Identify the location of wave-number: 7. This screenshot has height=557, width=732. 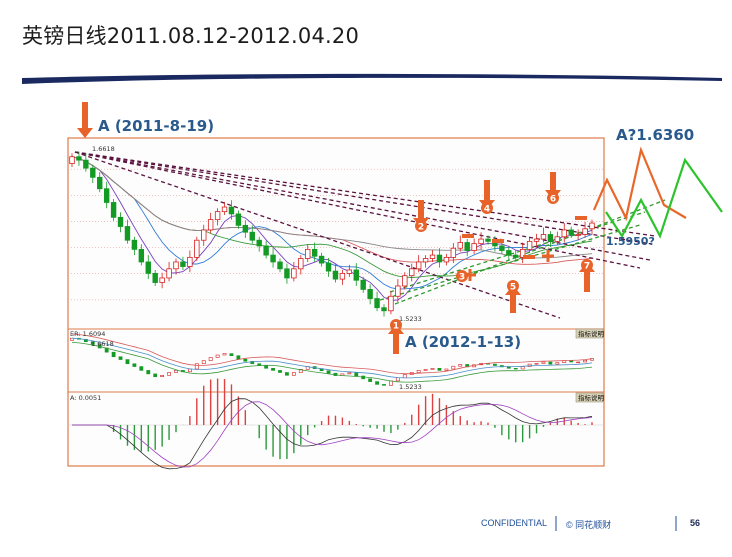
(587, 267).